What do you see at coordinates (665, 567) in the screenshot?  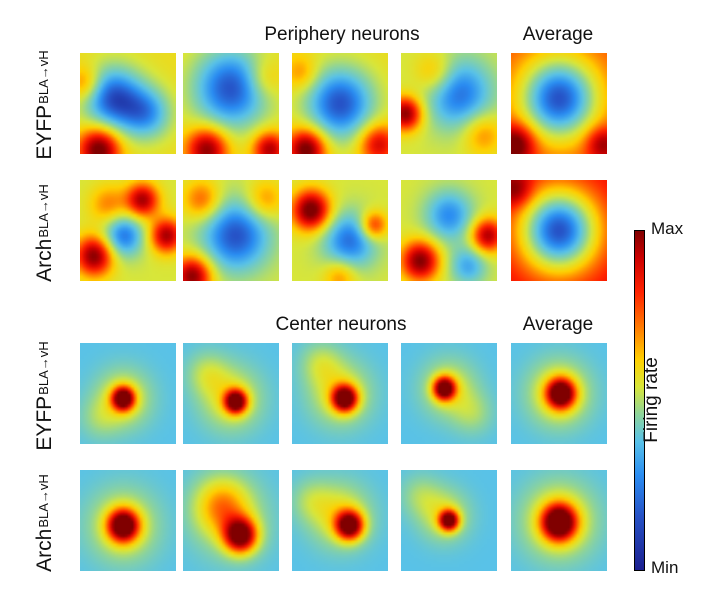 I see `colorbar-min-label: Min` at bounding box center [665, 567].